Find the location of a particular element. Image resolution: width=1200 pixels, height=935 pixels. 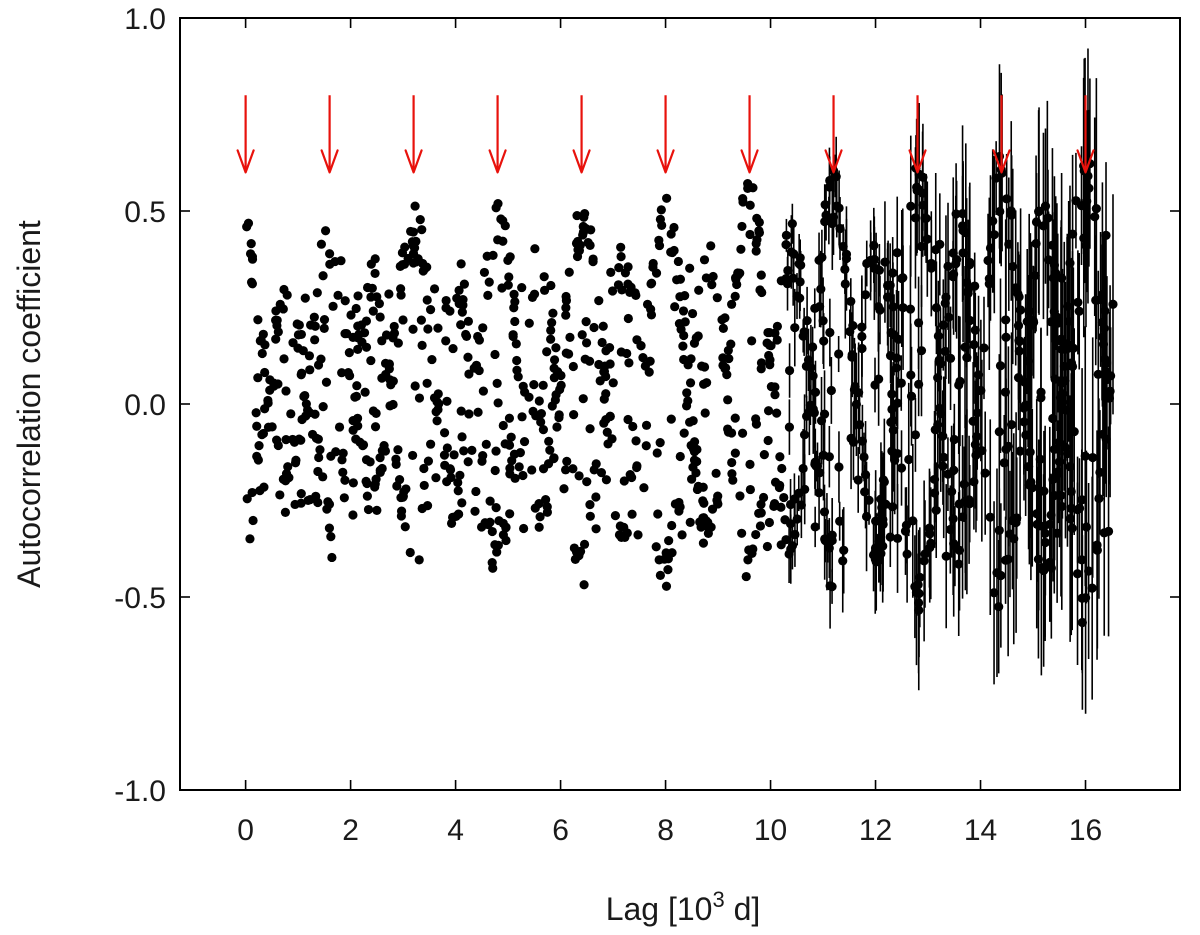

x-axis-title: Lag [103 d] is located at coordinates (683, 907).